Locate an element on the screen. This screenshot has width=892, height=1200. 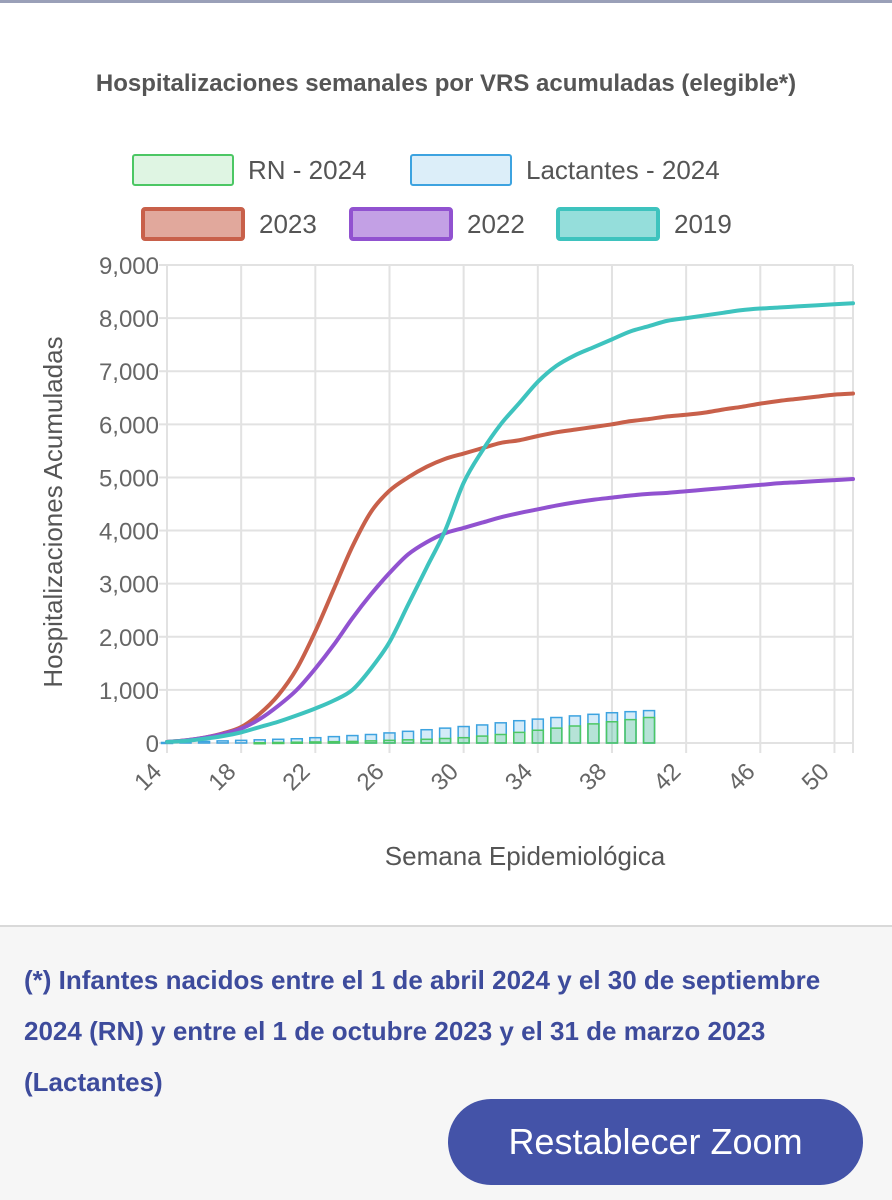
y-tick-label: 1,000 is located at coordinates (129, 691).